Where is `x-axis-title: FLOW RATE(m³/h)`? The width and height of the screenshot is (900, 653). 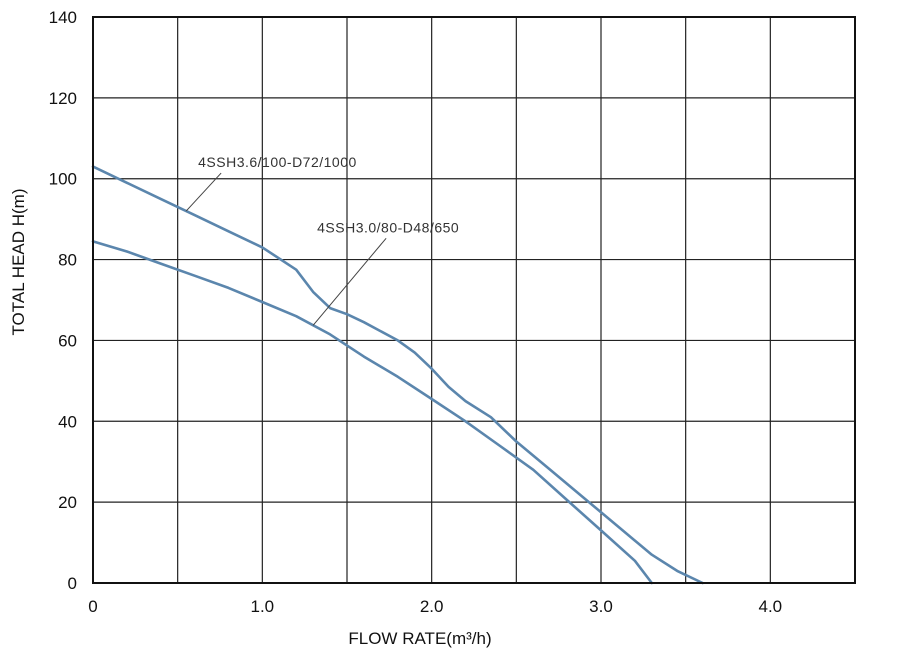
x-axis-title: FLOW RATE(m³/h) is located at coordinates (419, 638).